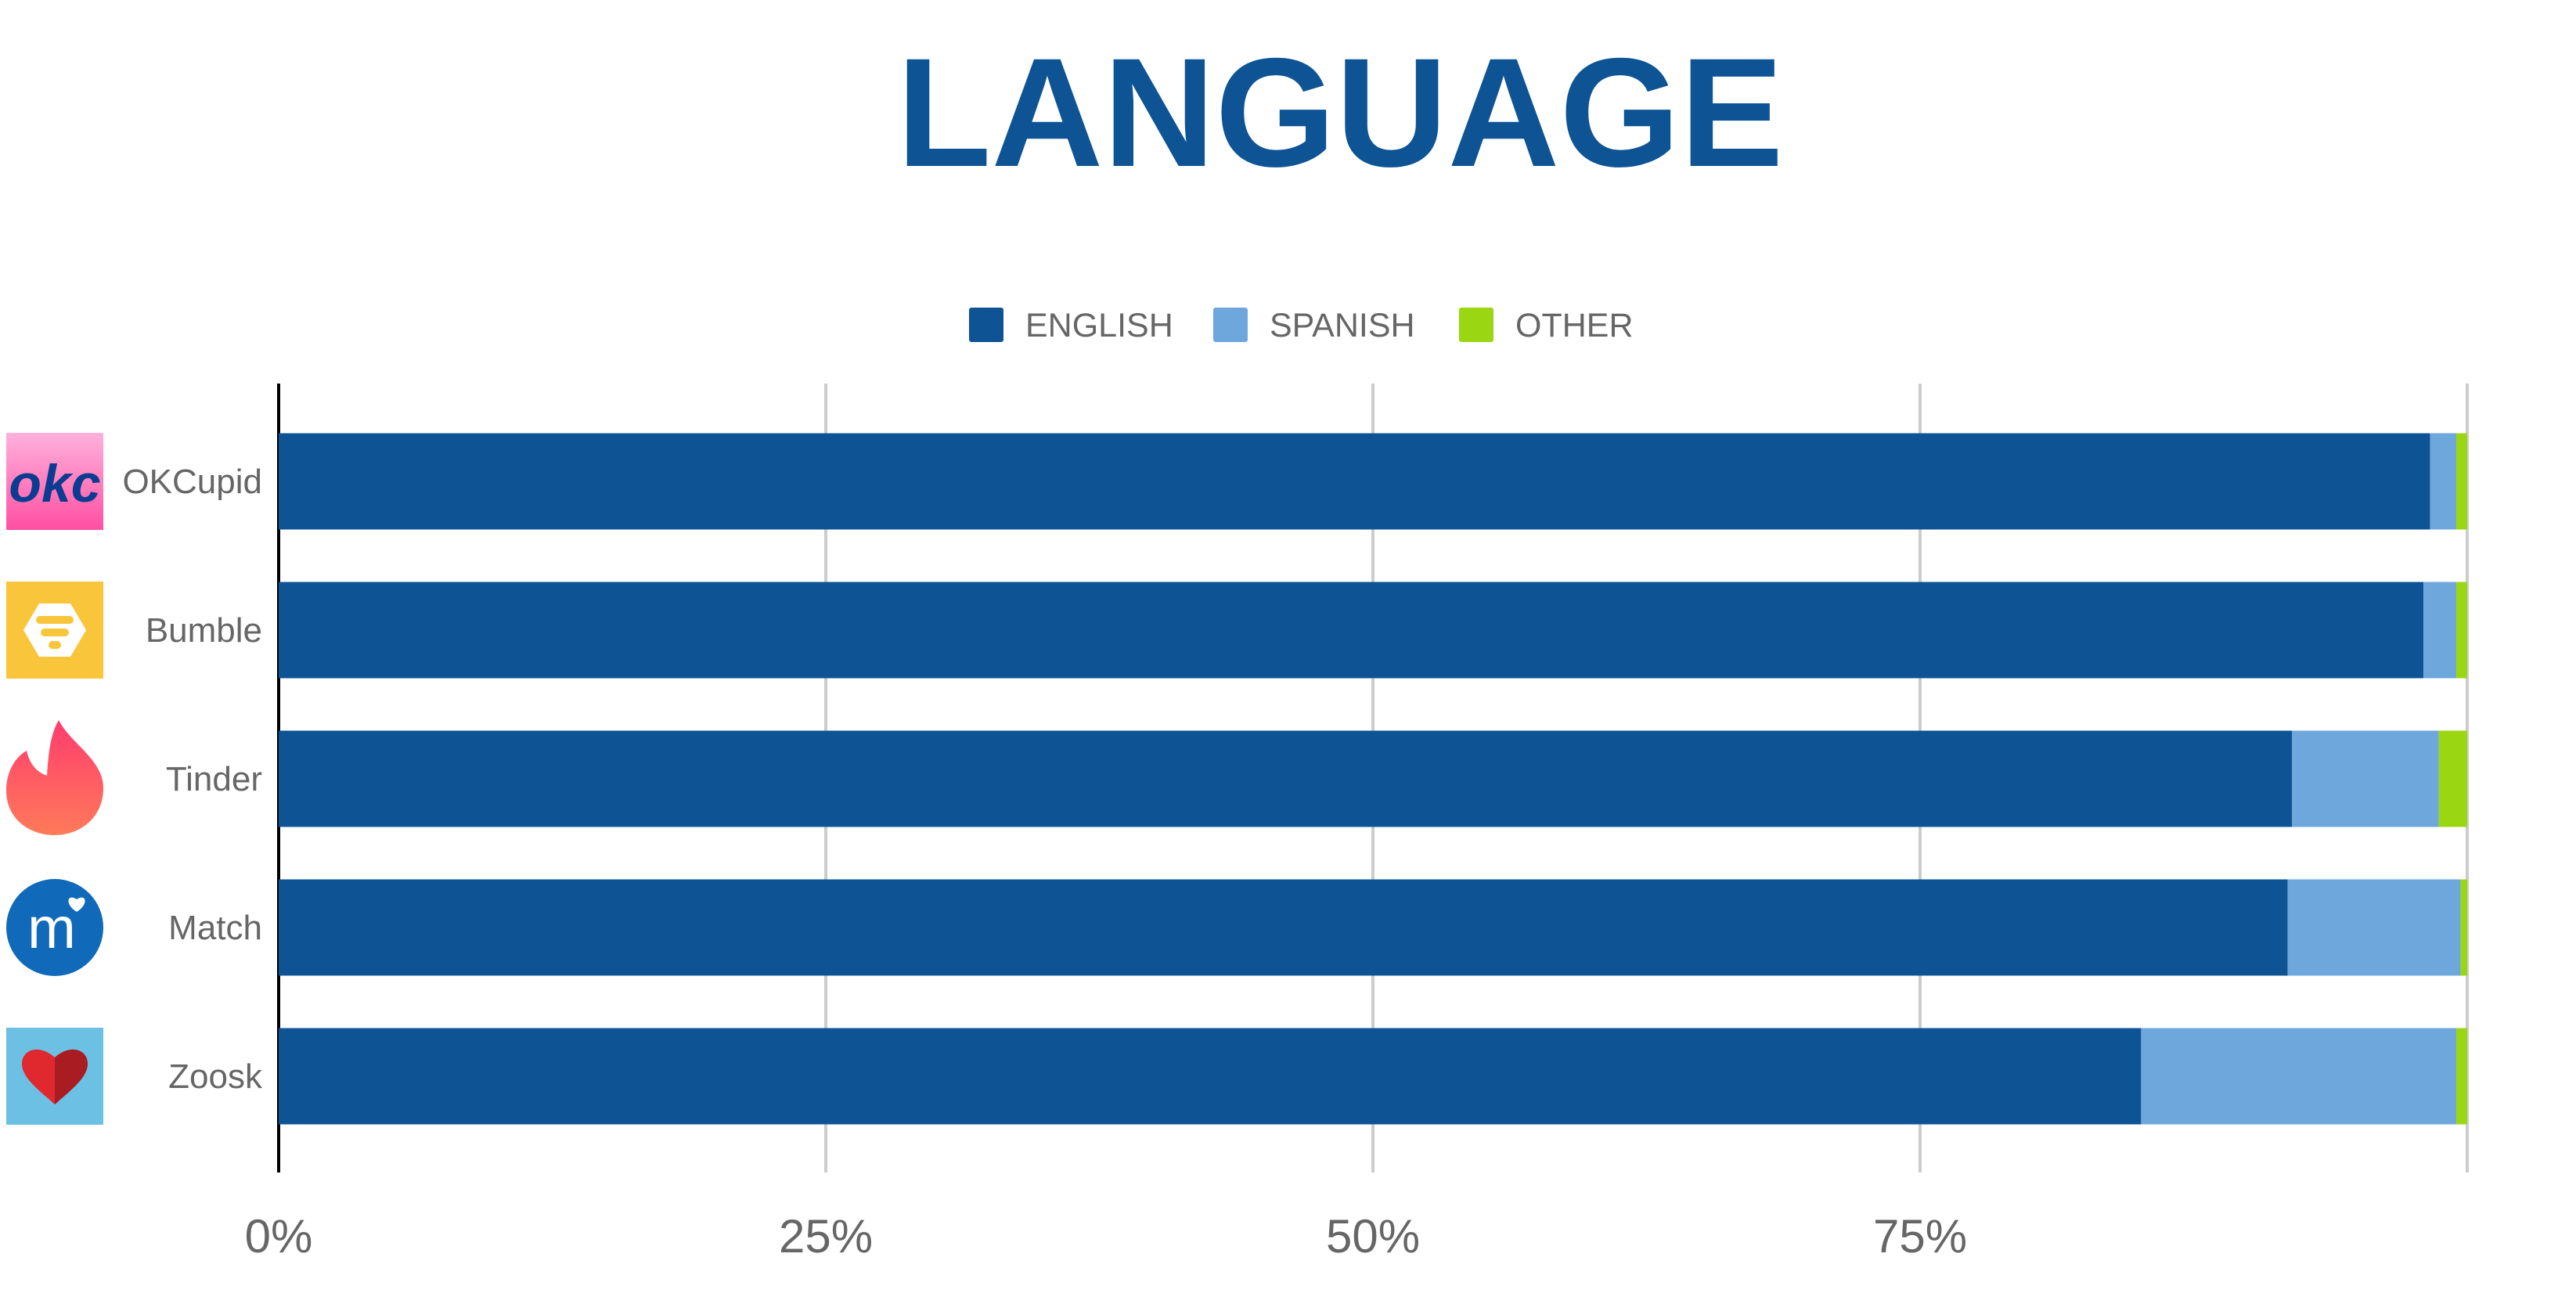 The height and width of the screenshot is (1304, 2576). What do you see at coordinates (986, 325) in the screenshot?
I see `legend-swatch-english` at bounding box center [986, 325].